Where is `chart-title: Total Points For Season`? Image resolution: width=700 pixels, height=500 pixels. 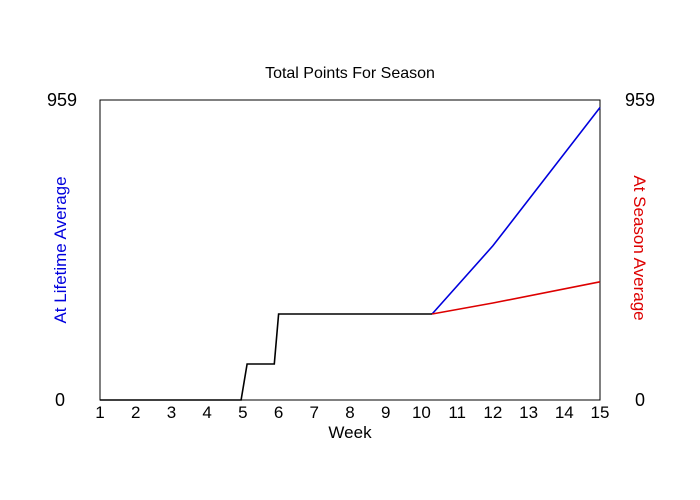
chart-title: Total Points For Season is located at coordinates (350, 73).